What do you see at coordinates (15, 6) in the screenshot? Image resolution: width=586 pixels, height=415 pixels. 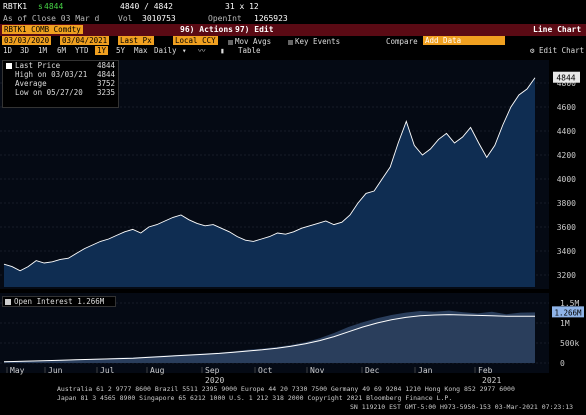 I see `ticker: RBTK1` at bounding box center [15, 6].